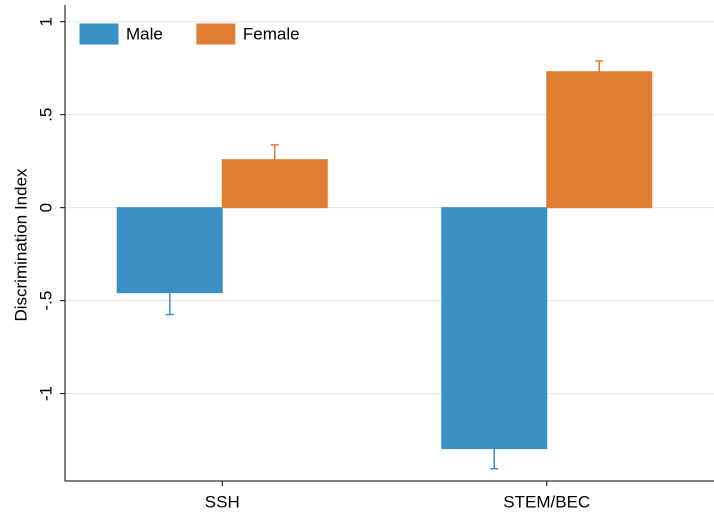 Image resolution: width=714 pixels, height=521 pixels. Describe the element at coordinates (222, 501) in the screenshot. I see `x-tick-label: SSH` at that location.